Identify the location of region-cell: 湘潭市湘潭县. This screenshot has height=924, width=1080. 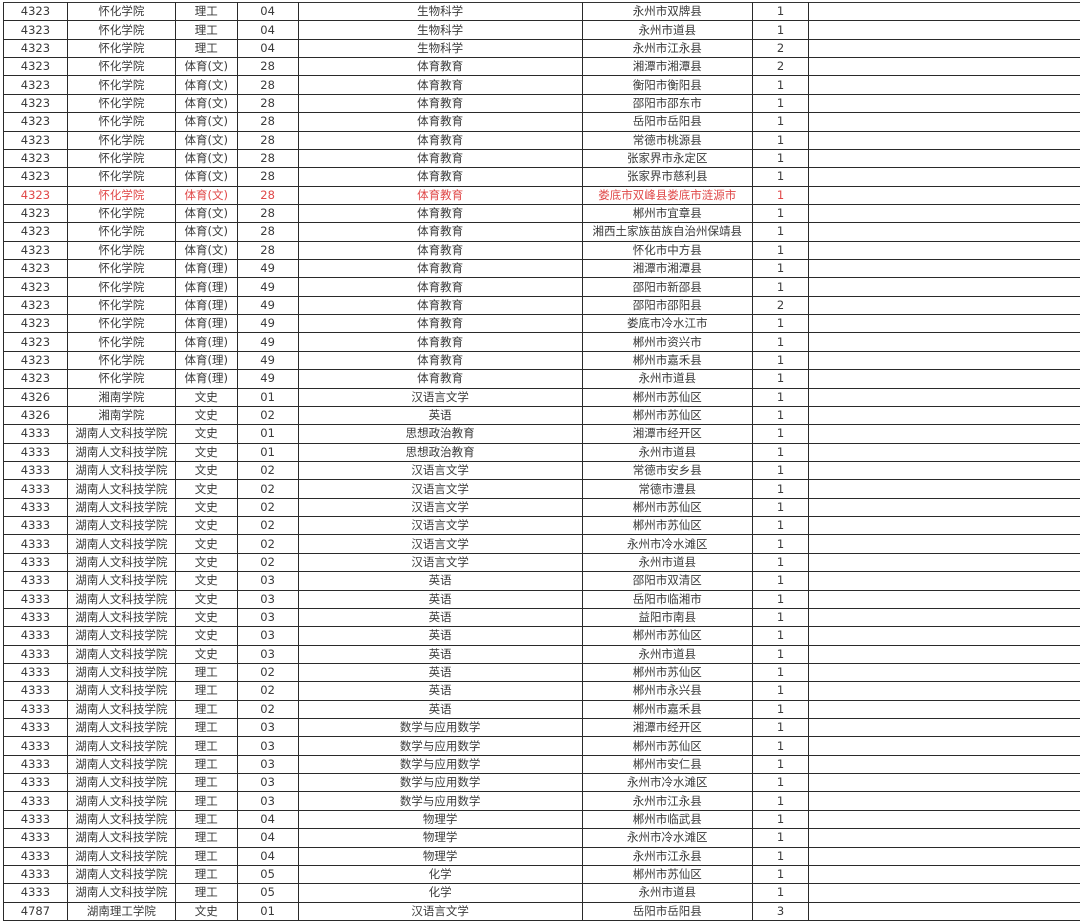
(667, 269).